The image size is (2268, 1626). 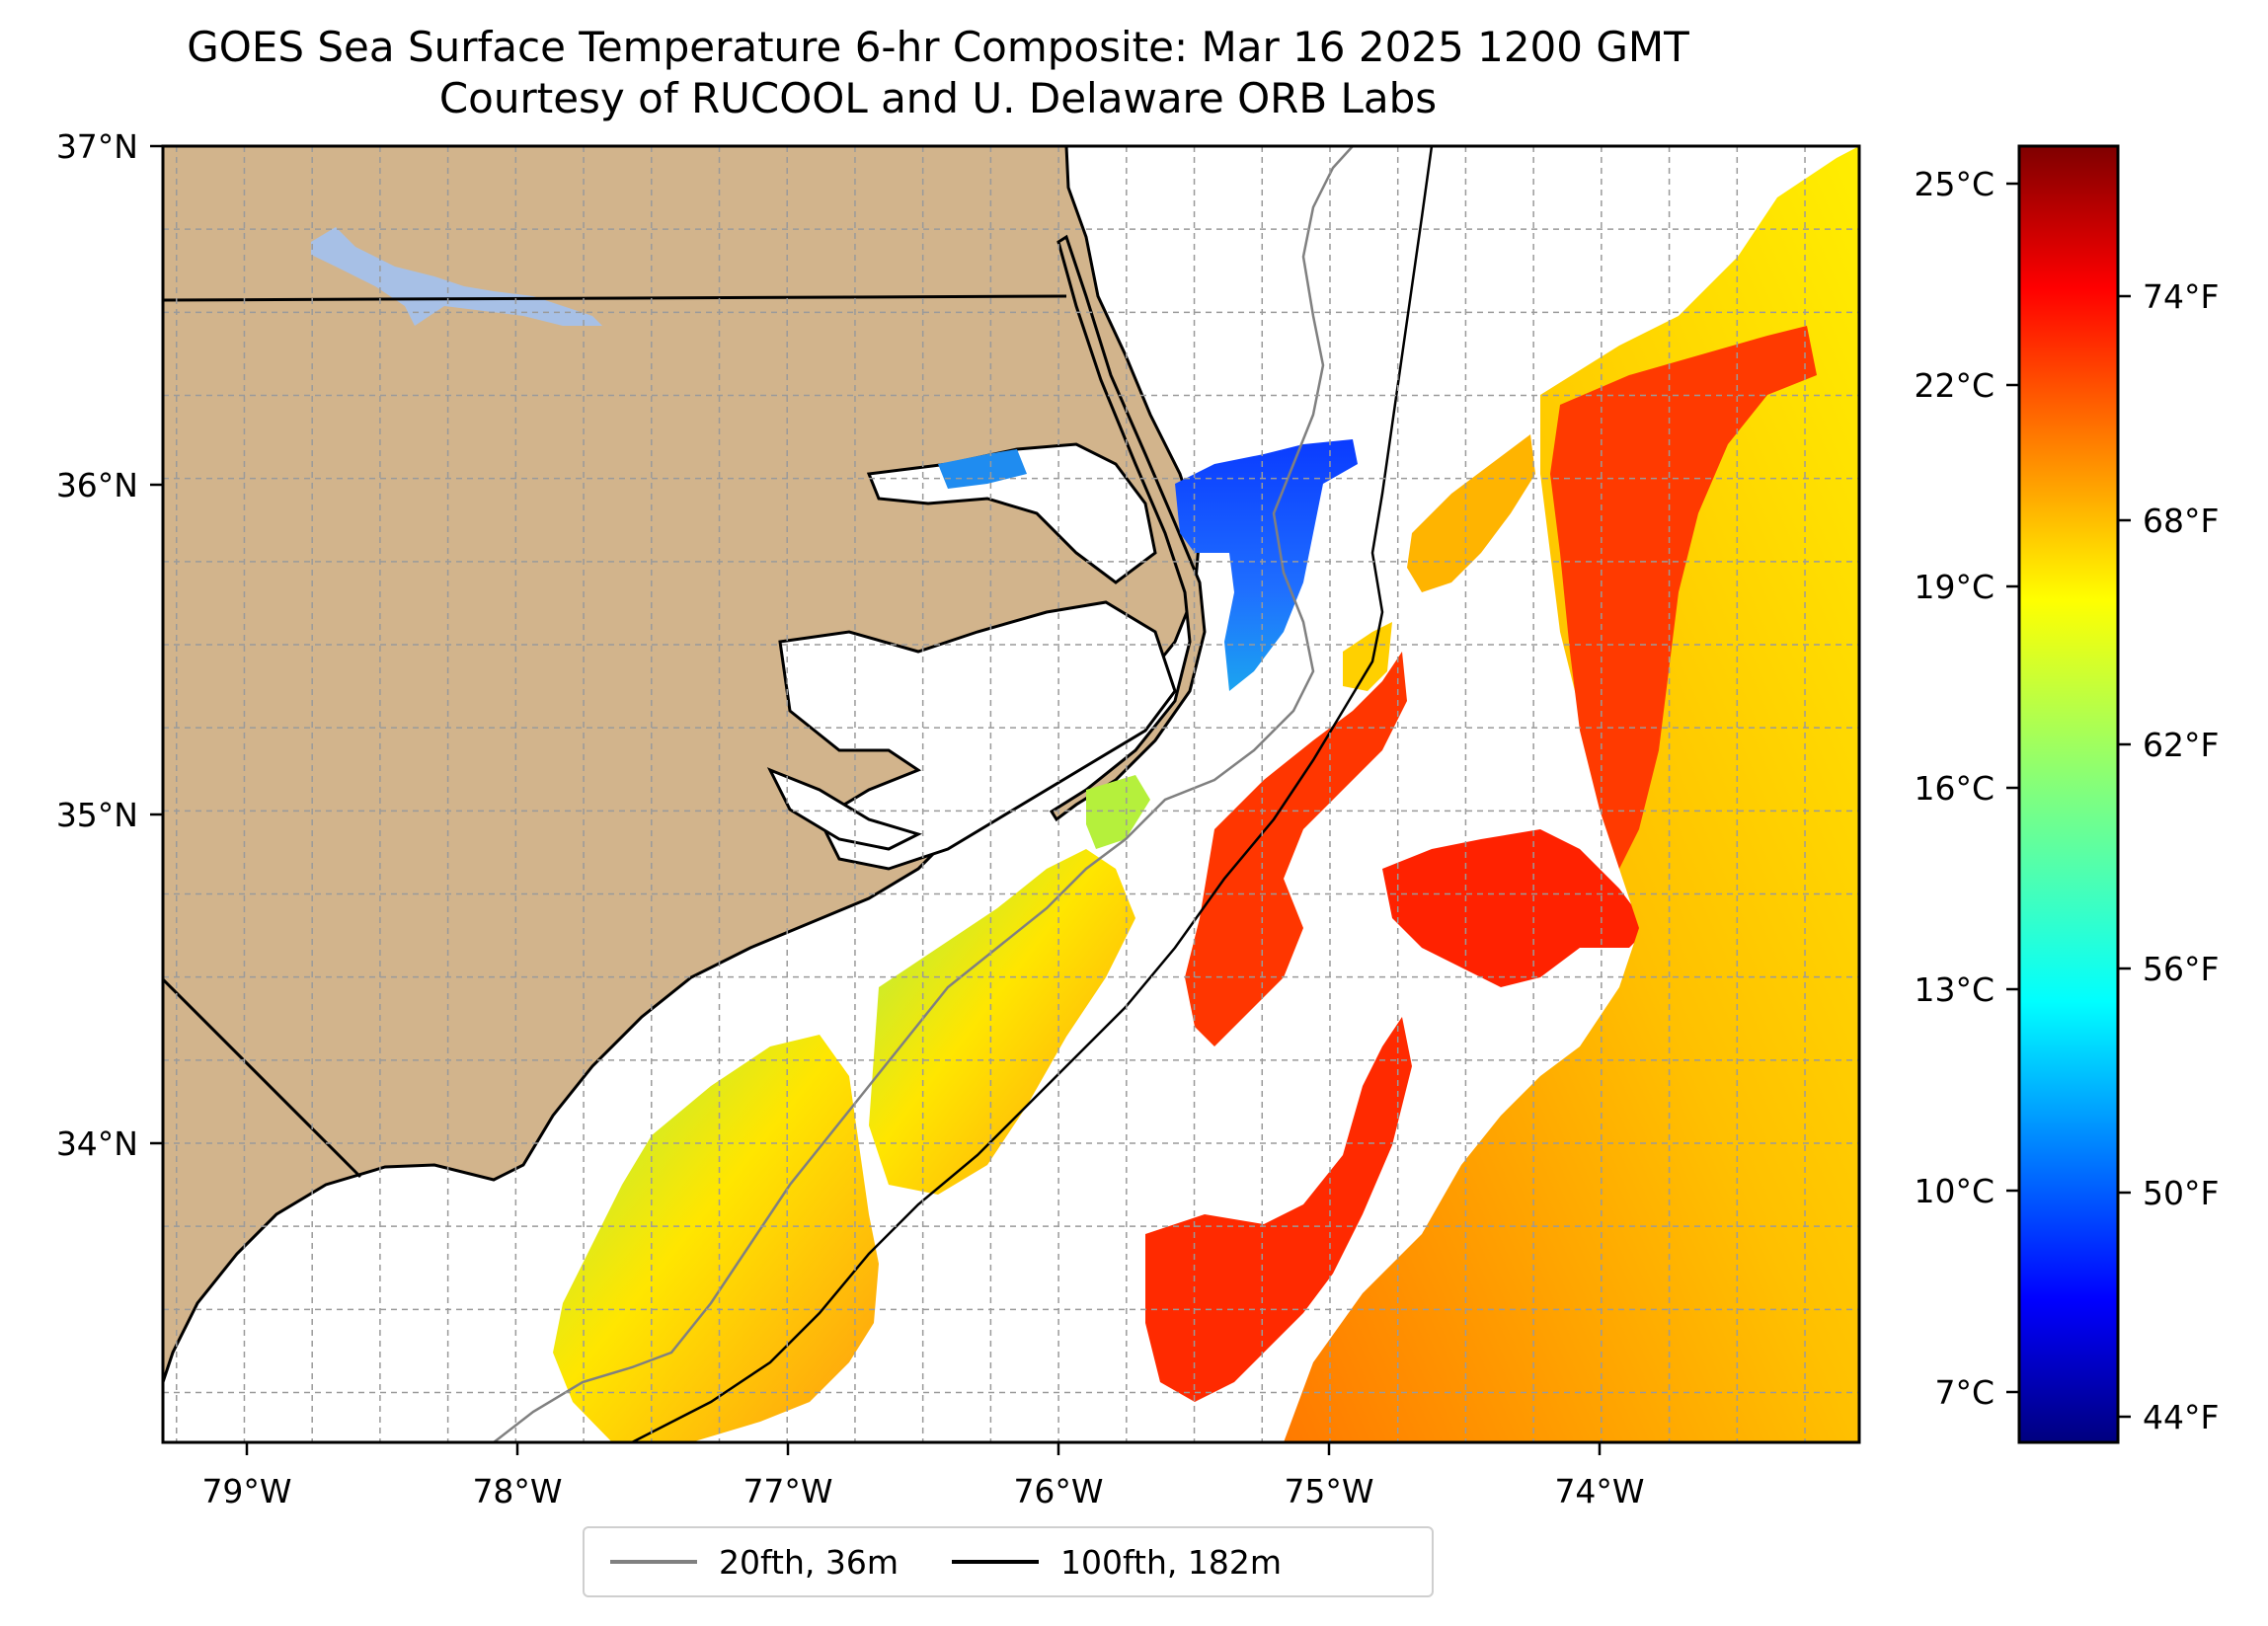 What do you see at coordinates (1954, 1191) in the screenshot?
I see `cb-c-10: 10°C` at bounding box center [1954, 1191].